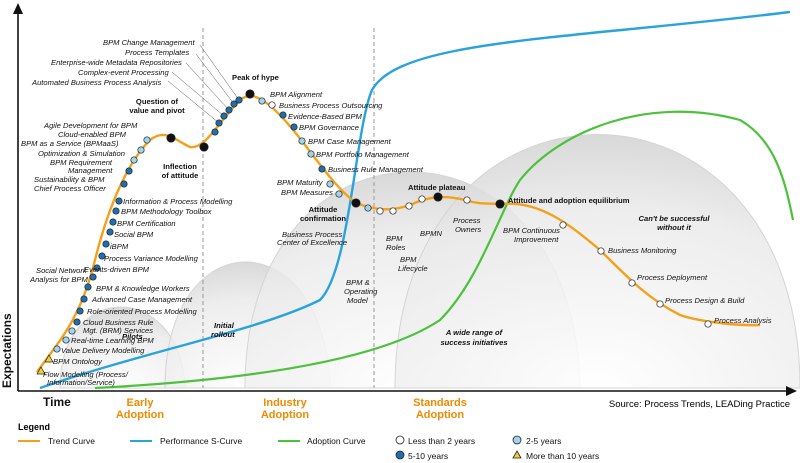 The image size is (800, 463). I want to click on source-note: Source: Process Trends, LEADing Practice, so click(699, 404).